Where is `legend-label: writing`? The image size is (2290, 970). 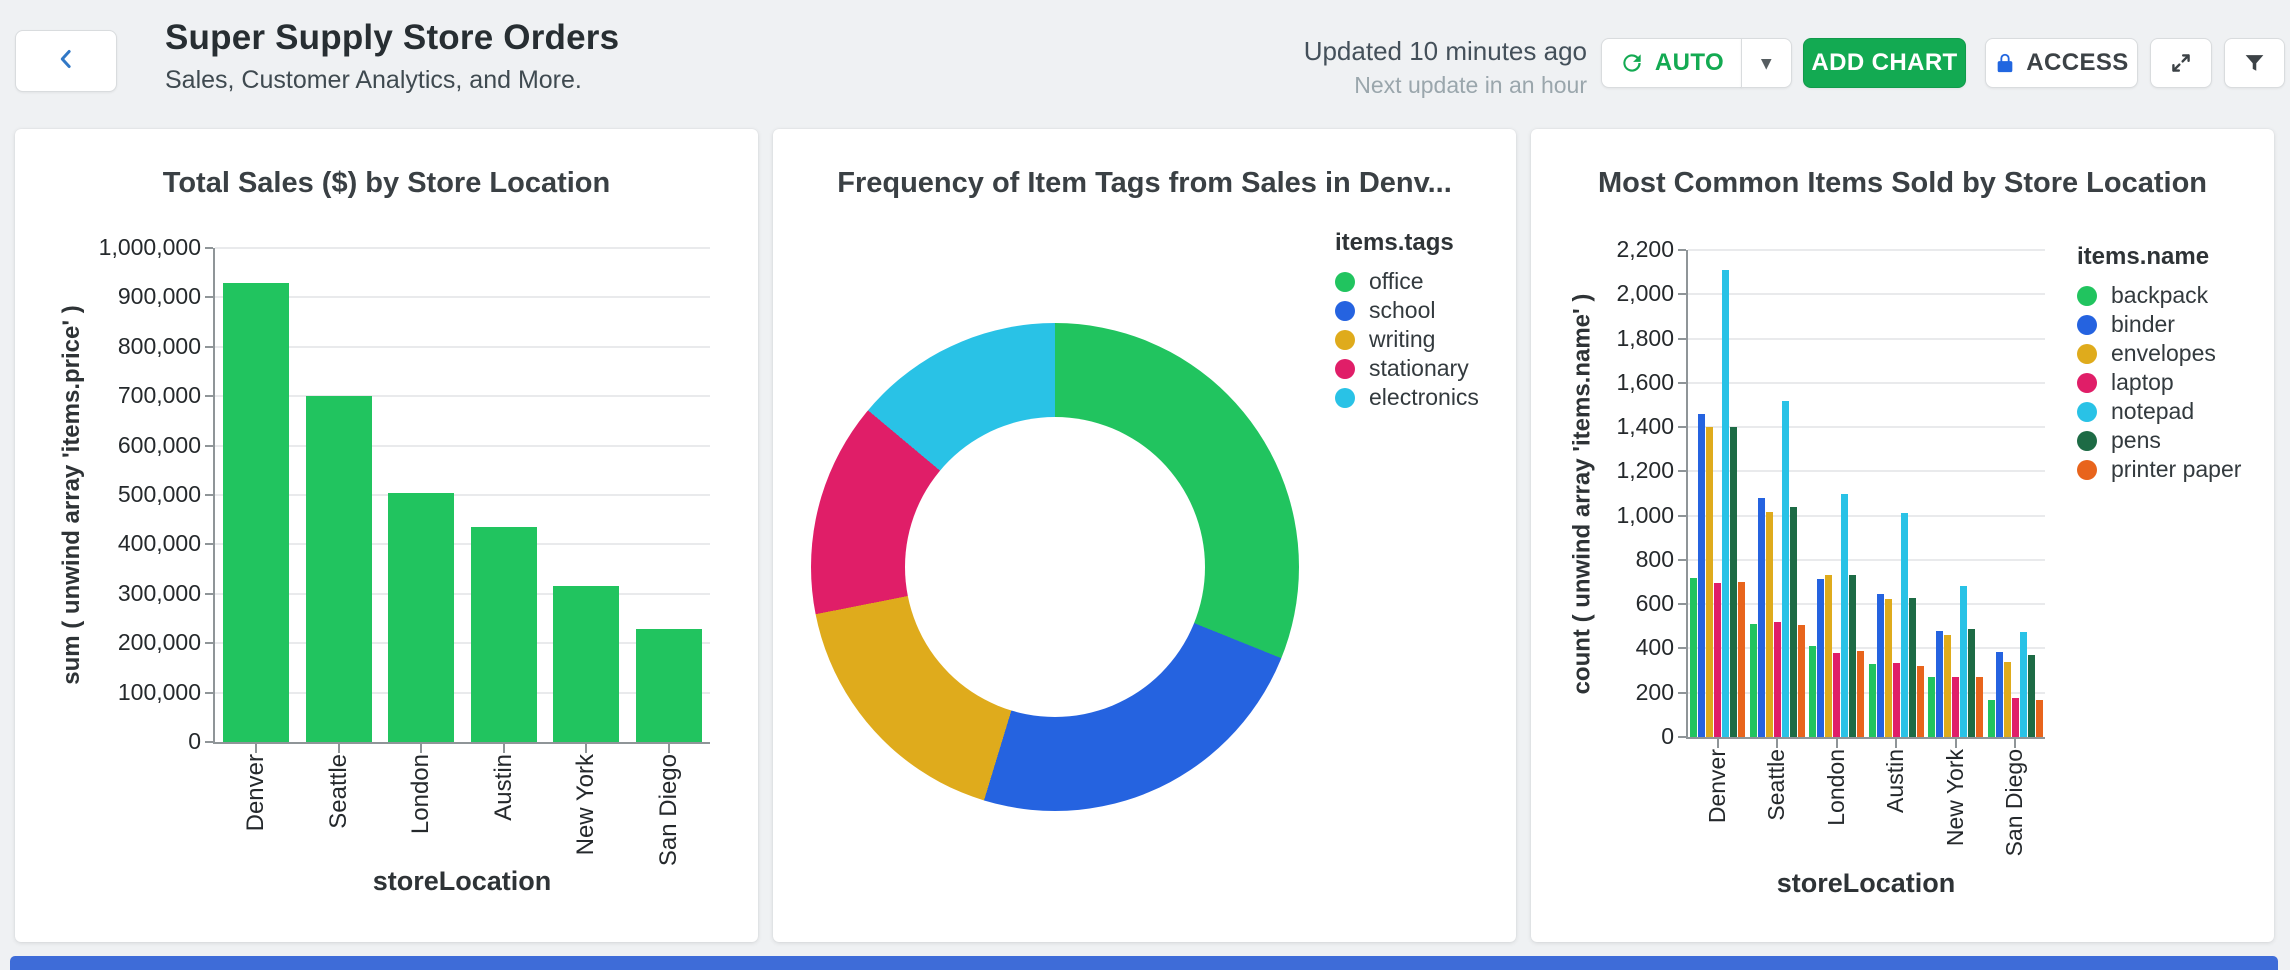
legend-label: writing is located at coordinates (1402, 339).